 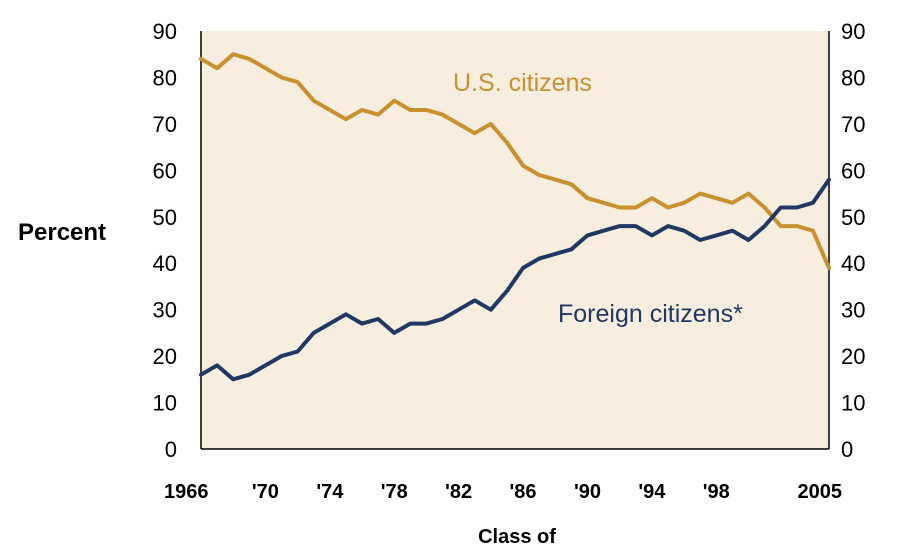 I want to click on y-tick-label-right: 20, so click(x=853, y=356).